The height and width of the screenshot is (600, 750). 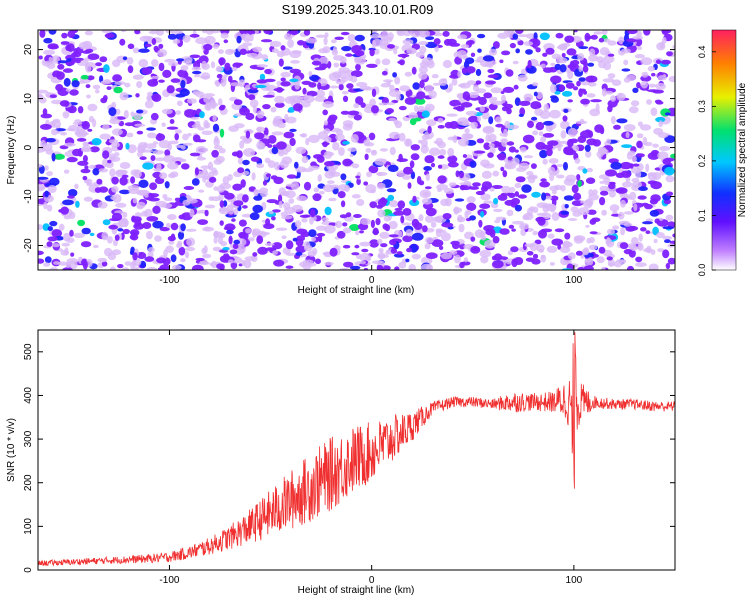 What do you see at coordinates (28, 351) in the screenshot?
I see `y-tick-label: 500` at bounding box center [28, 351].